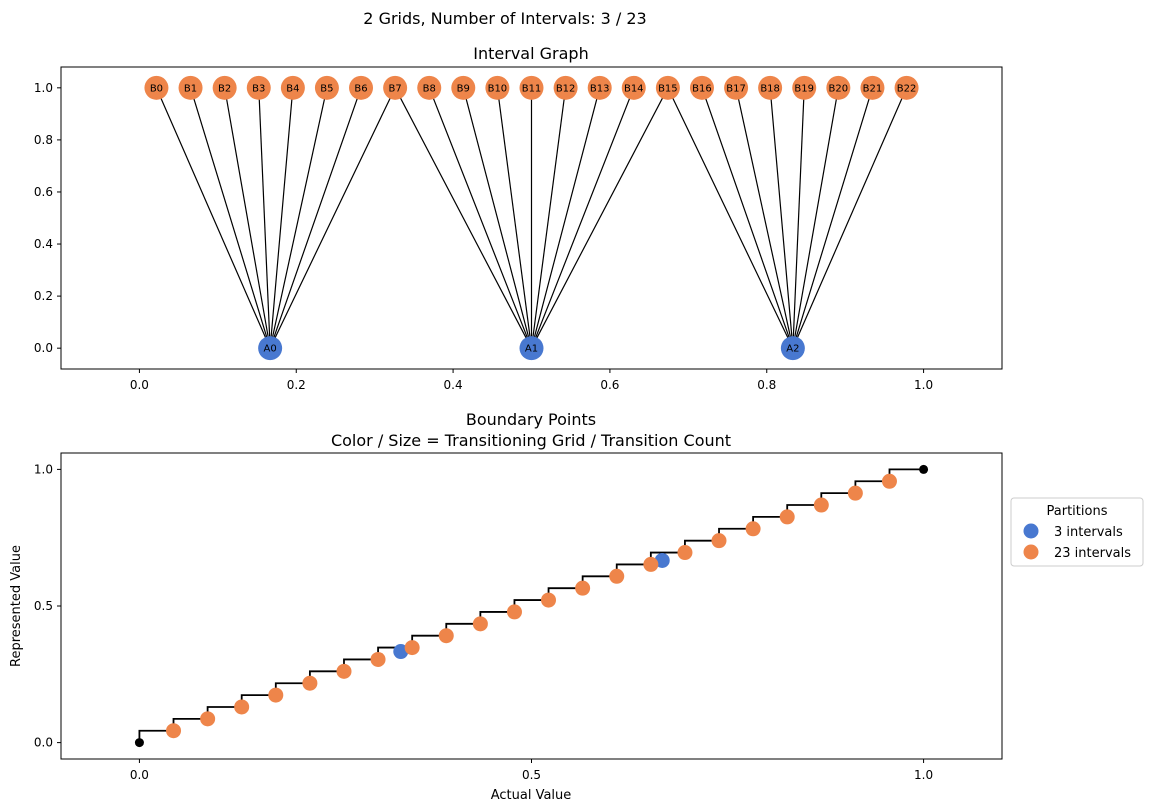  What do you see at coordinates (453, 385) in the screenshot?
I see `x-tick-label: 0.4` at bounding box center [453, 385].